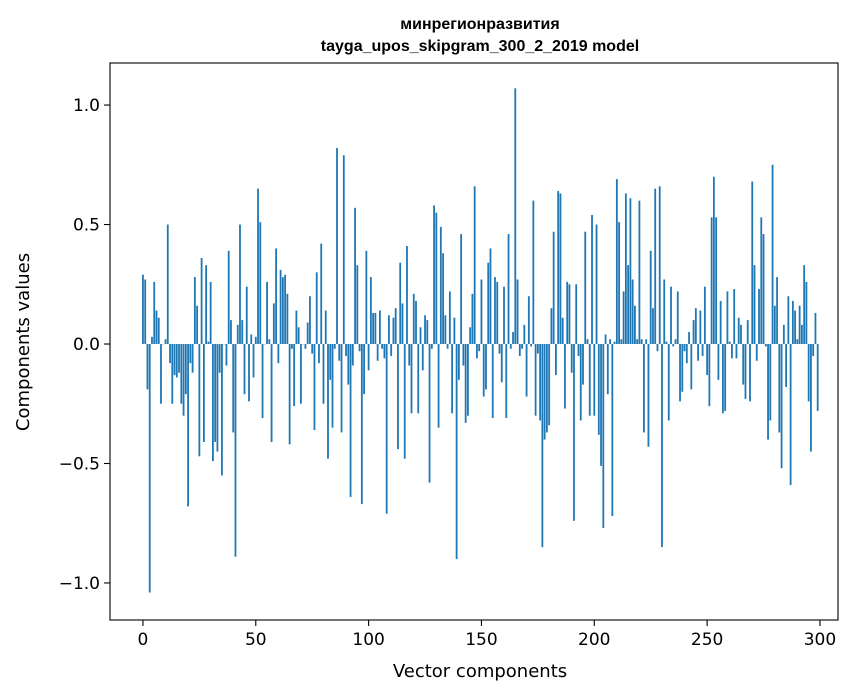  Describe the element at coordinates (479, 24) in the screenshot. I see `chart-title-line-1: минрегионразвития` at that location.